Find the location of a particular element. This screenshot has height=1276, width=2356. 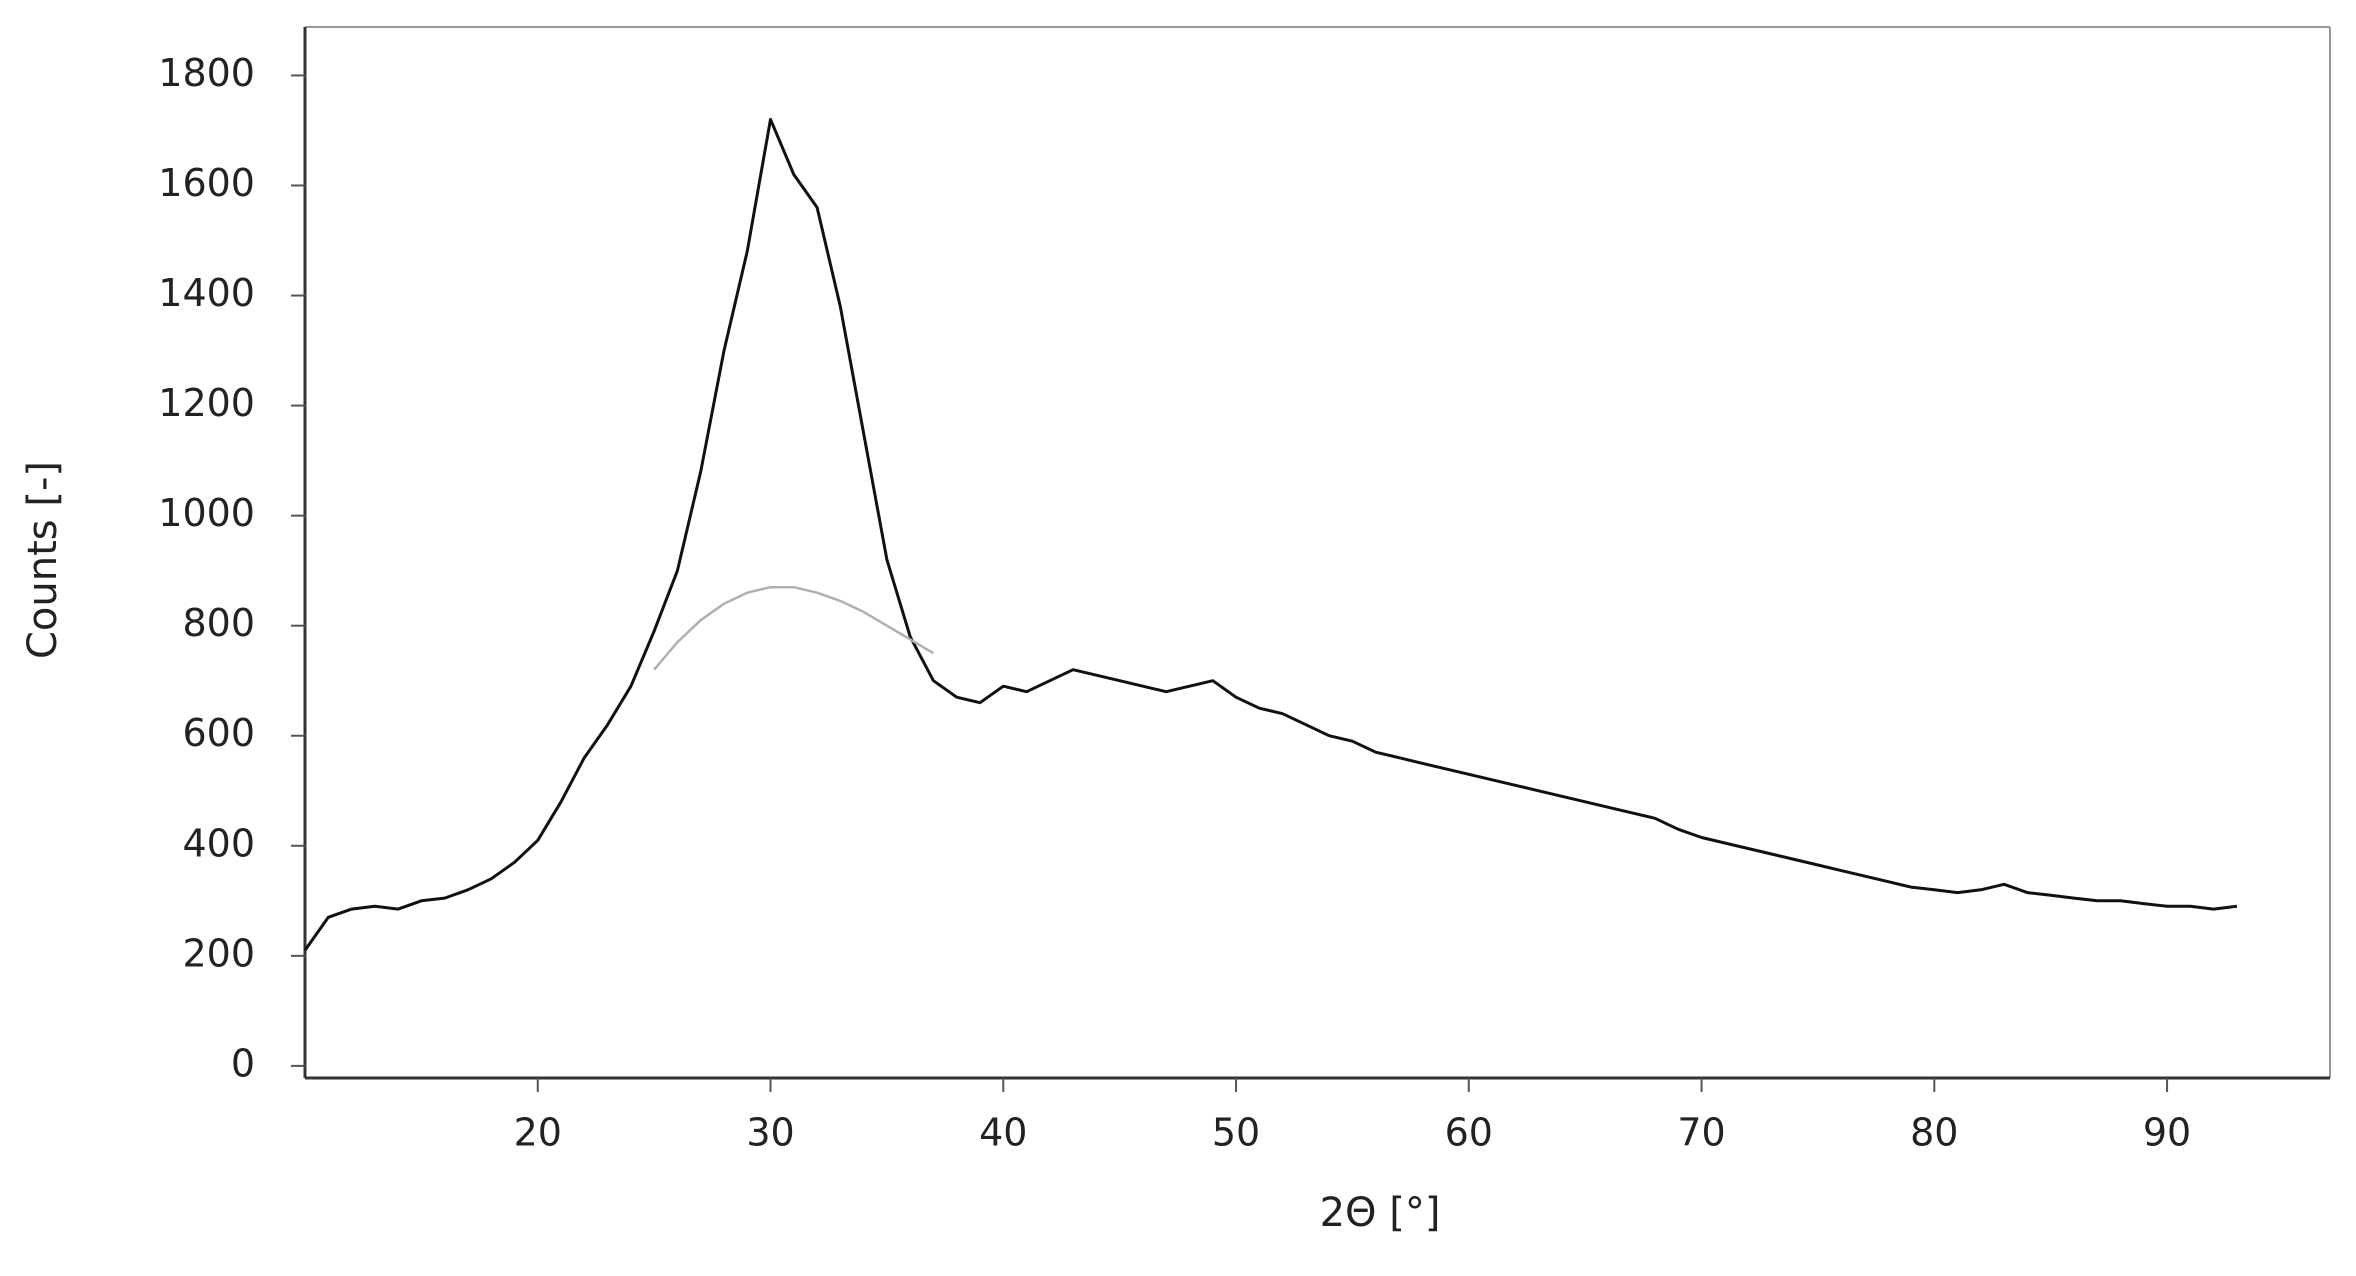

x-tick-label: 70 is located at coordinates (1701, 1133).